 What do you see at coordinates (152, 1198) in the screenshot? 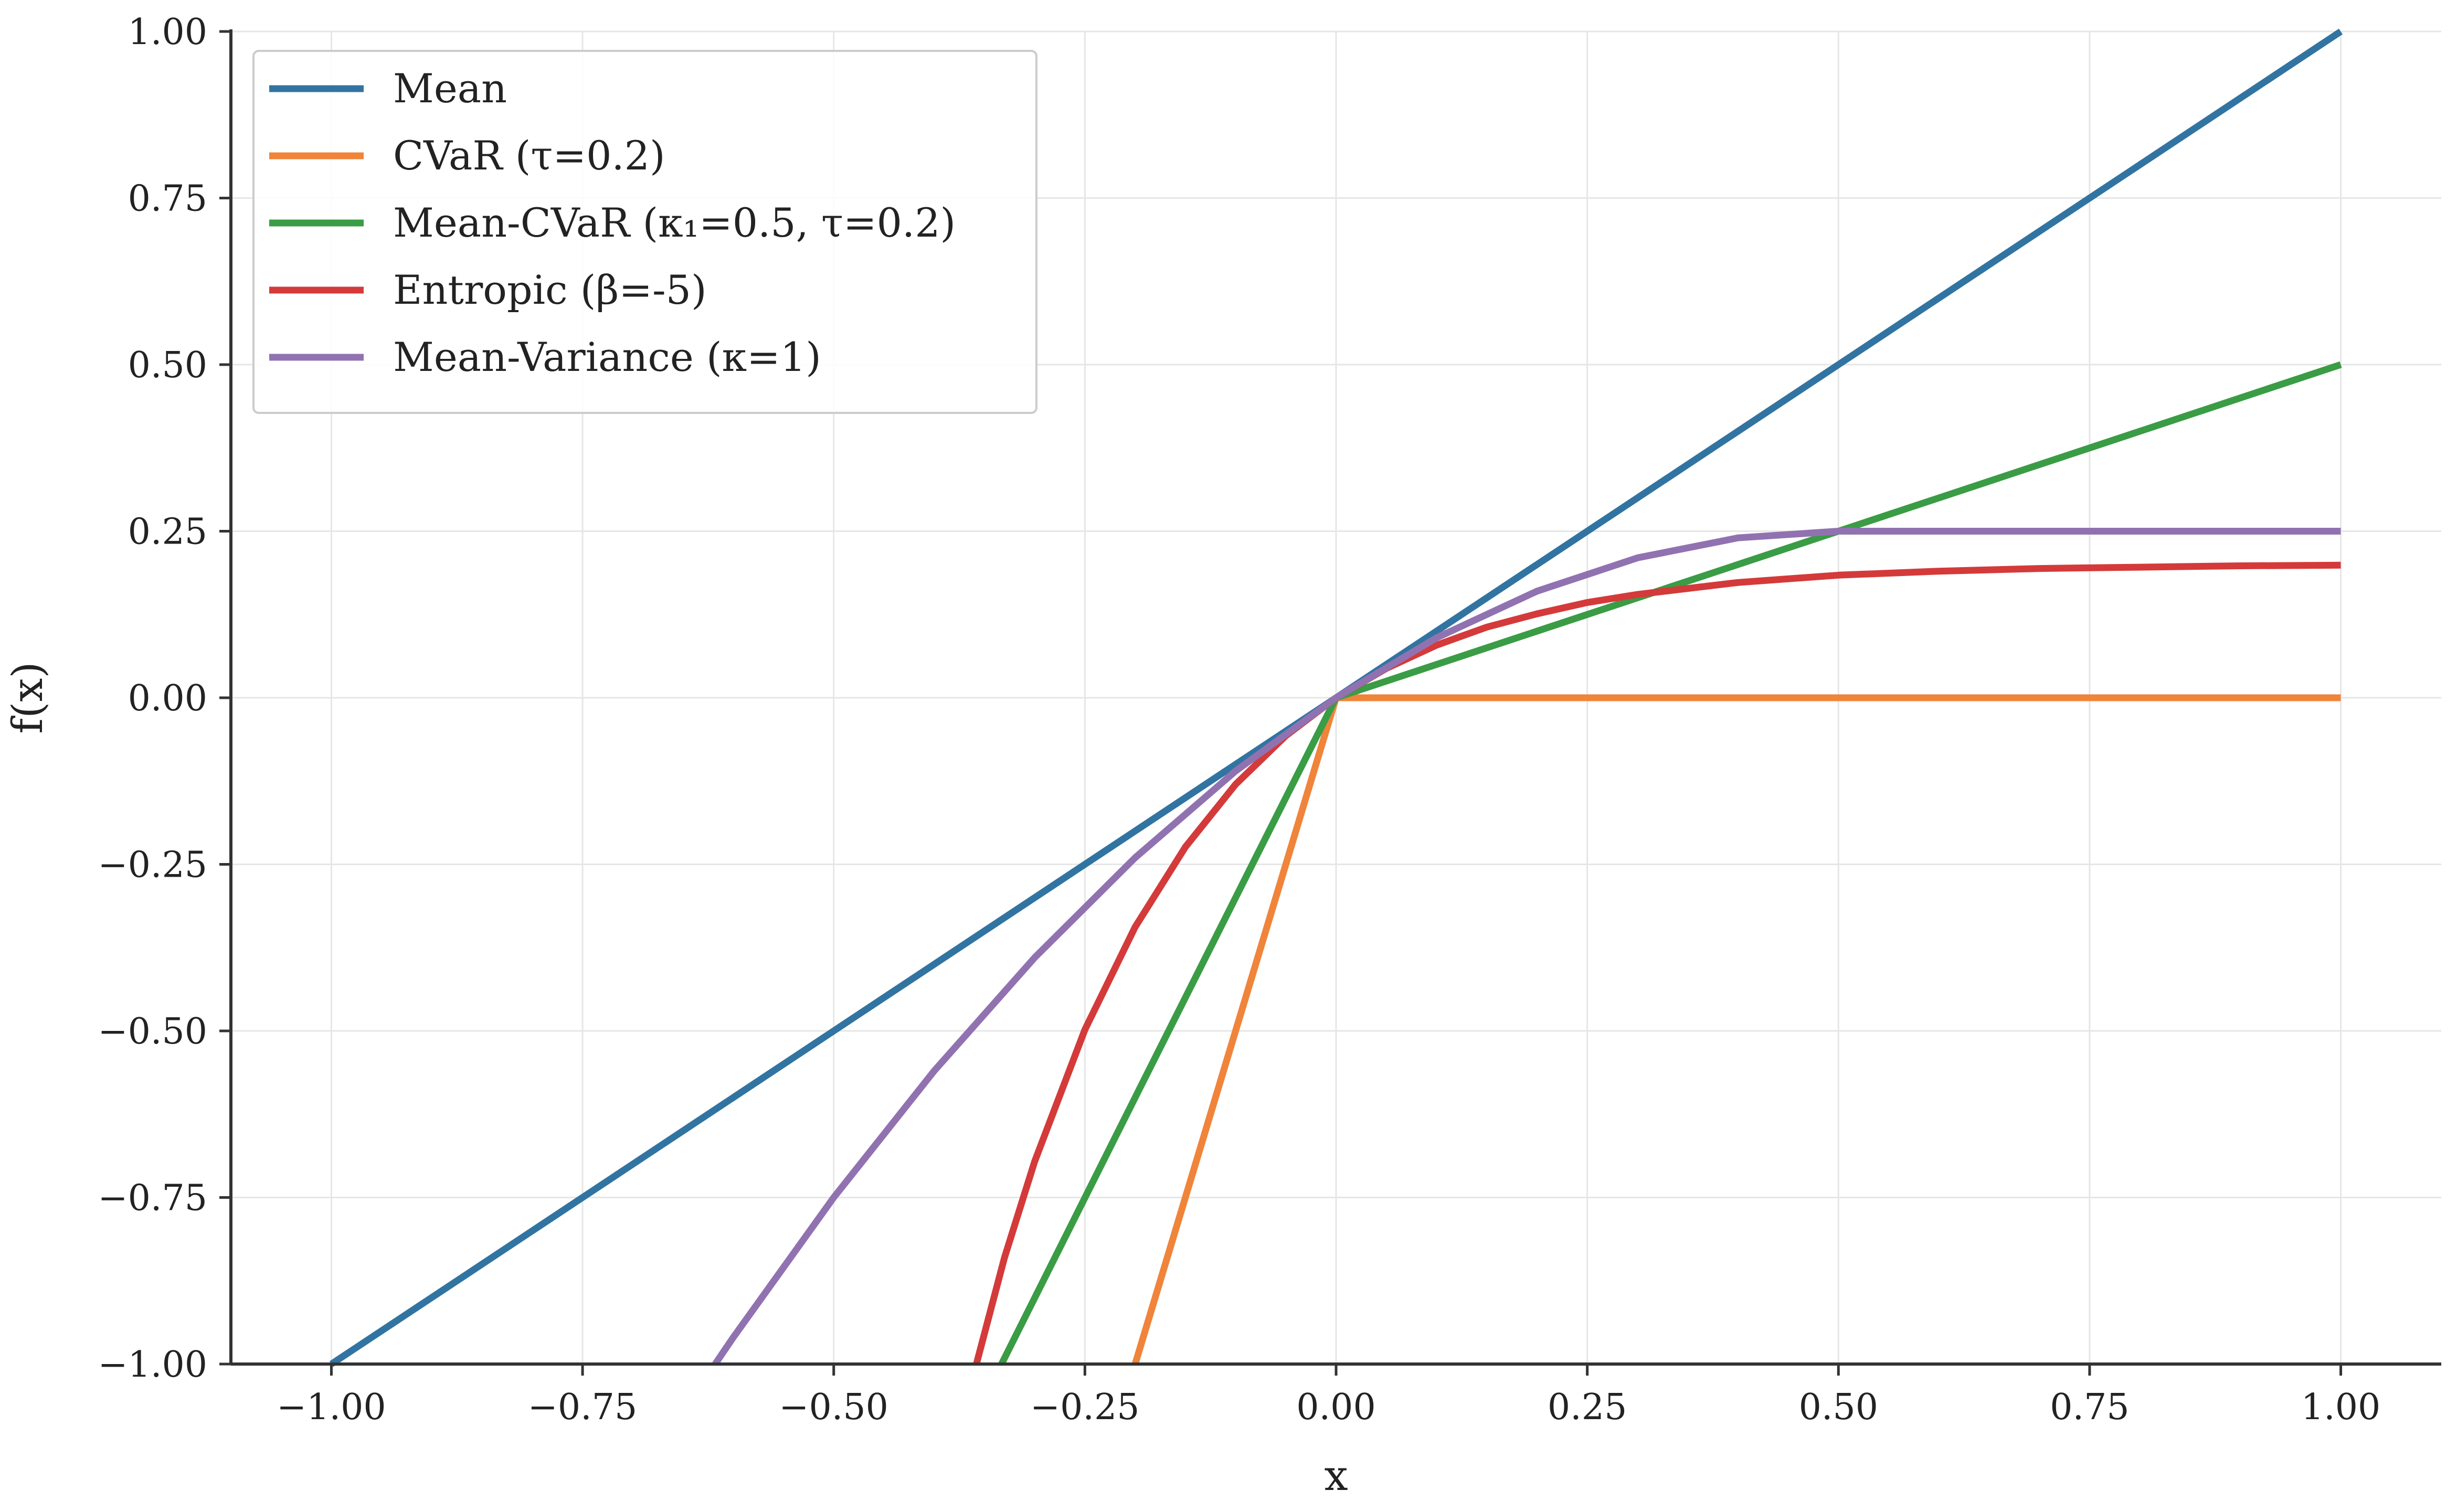
I see `y-tick-label: −0.75` at bounding box center [152, 1198].